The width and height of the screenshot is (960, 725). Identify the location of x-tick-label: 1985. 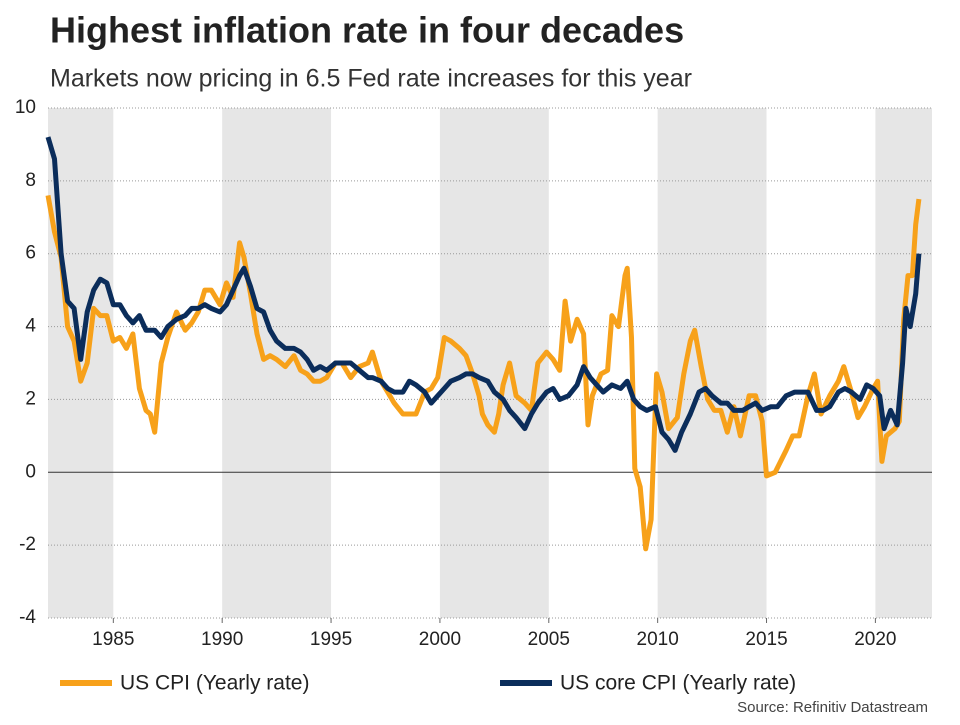
(113, 639).